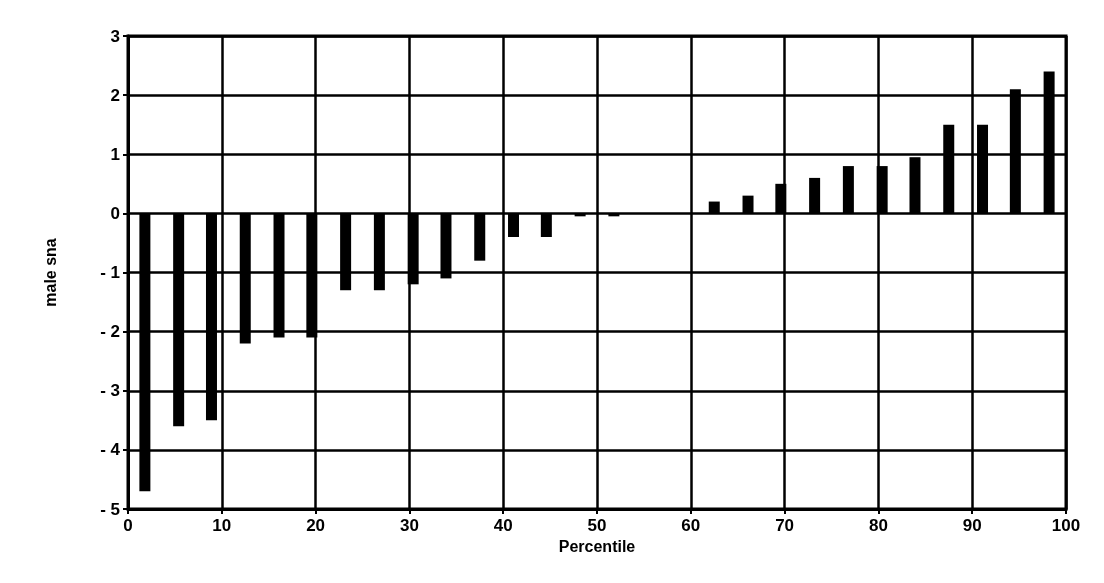 The image size is (1104, 583). Describe the element at coordinates (222, 525) in the screenshot. I see `x-tick-label: 10` at that location.